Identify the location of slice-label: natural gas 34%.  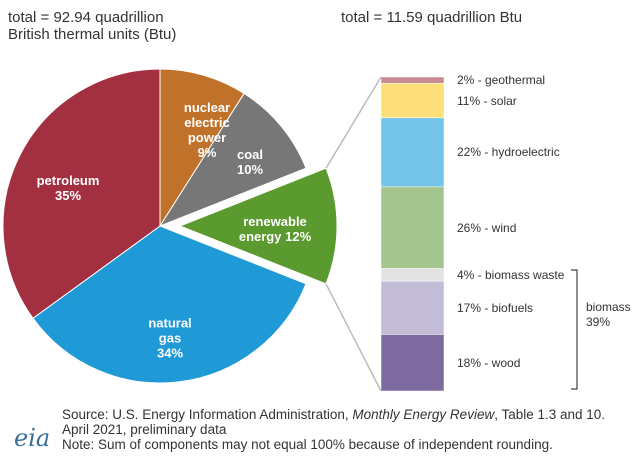
(170, 338).